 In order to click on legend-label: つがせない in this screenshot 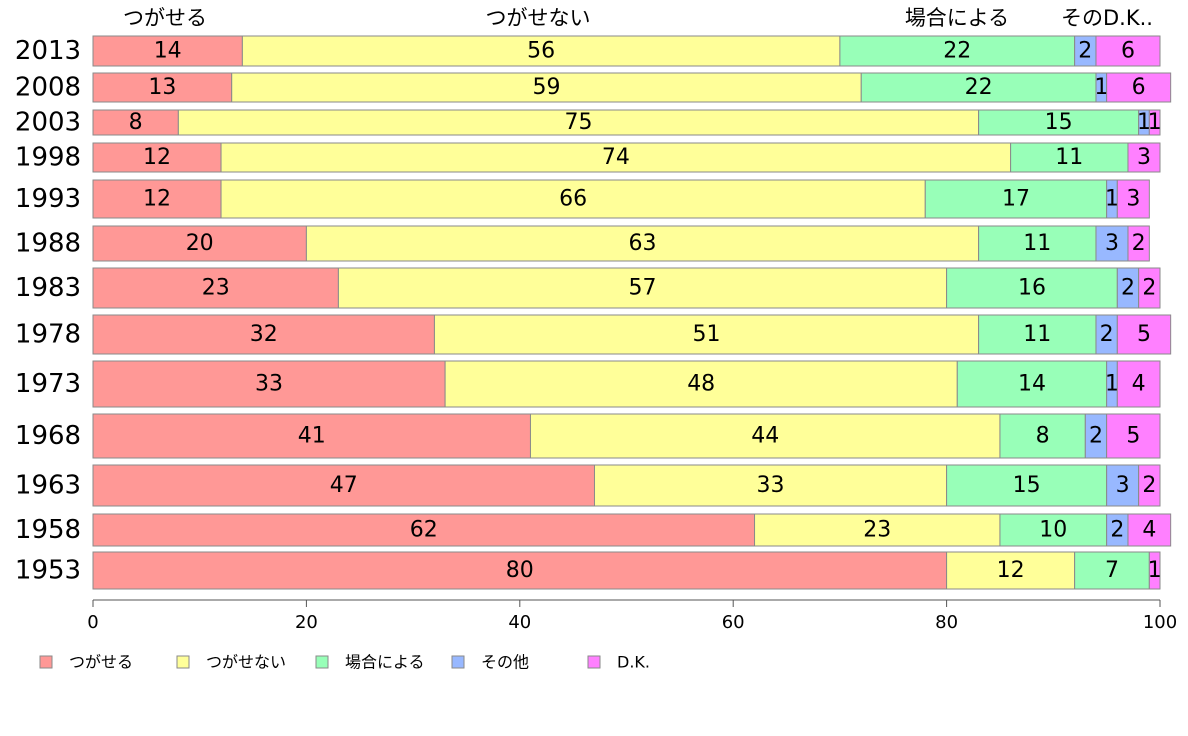, I will do `click(246, 662)`.